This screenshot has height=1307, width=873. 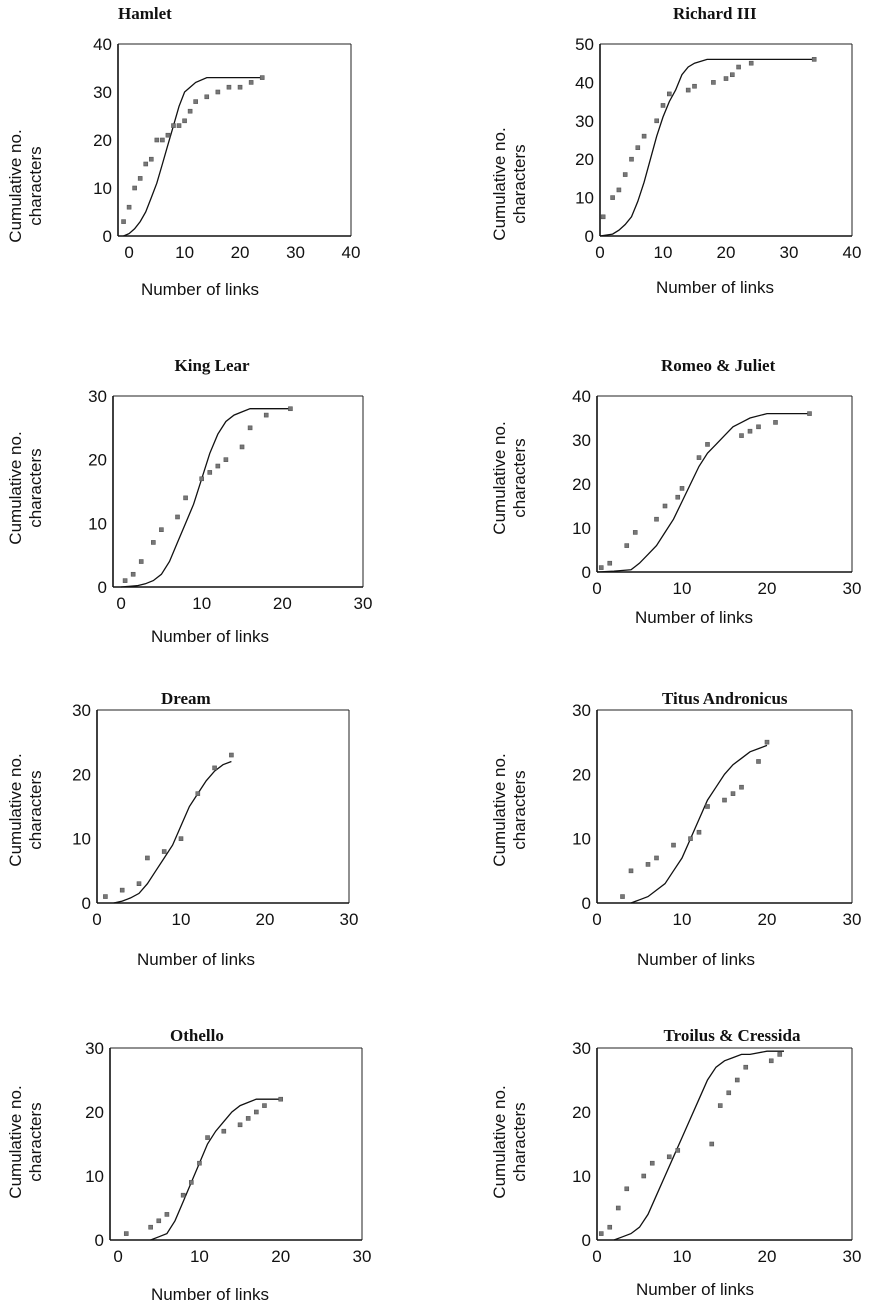 I want to click on chart-panel-6: 0 10 20 30 0 10 20 30, so click(x=716, y=815).